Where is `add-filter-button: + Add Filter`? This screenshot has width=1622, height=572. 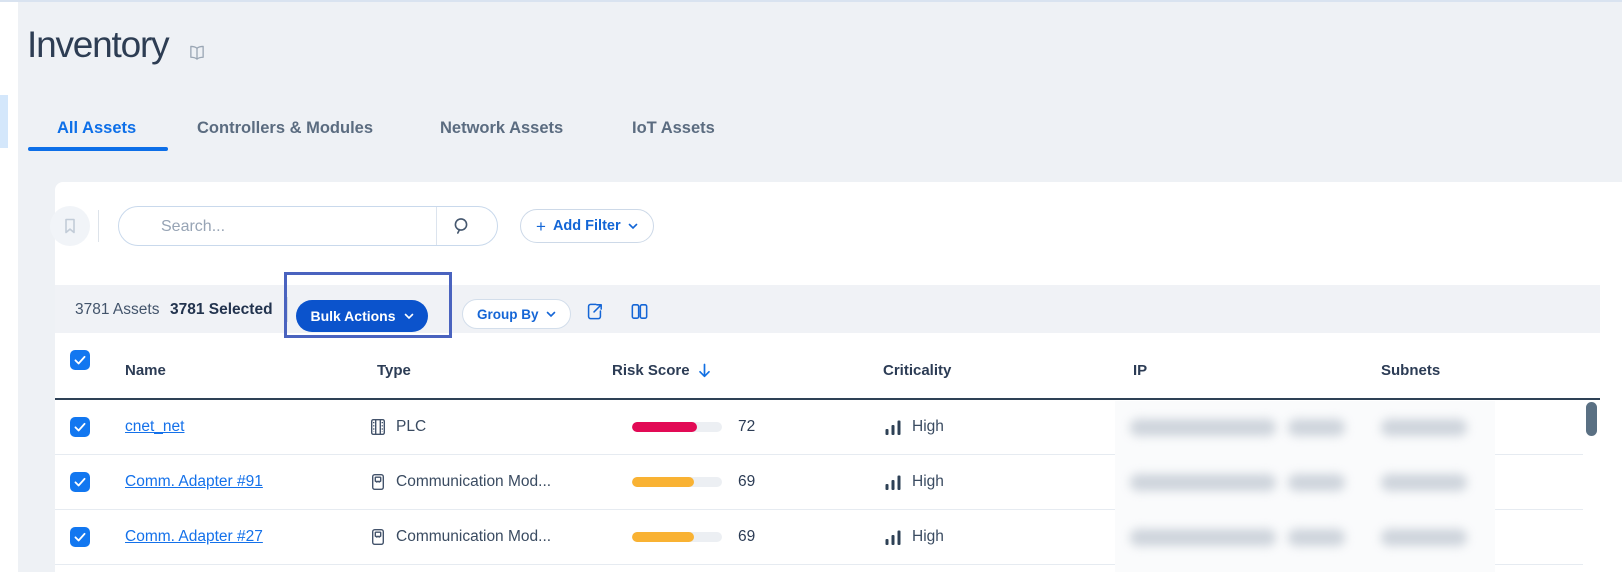
add-filter-button: + Add Filter is located at coordinates (587, 226).